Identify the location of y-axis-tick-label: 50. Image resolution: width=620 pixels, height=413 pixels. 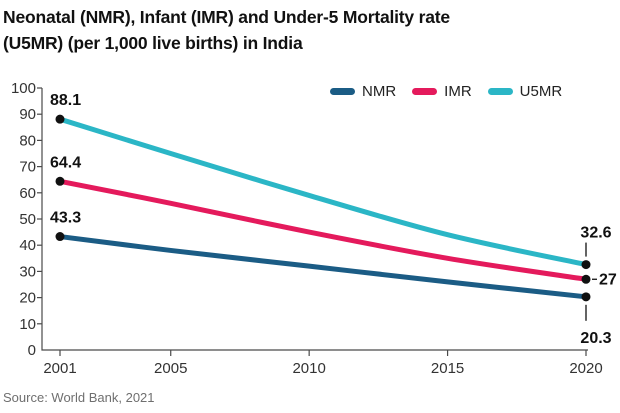
(27, 219).